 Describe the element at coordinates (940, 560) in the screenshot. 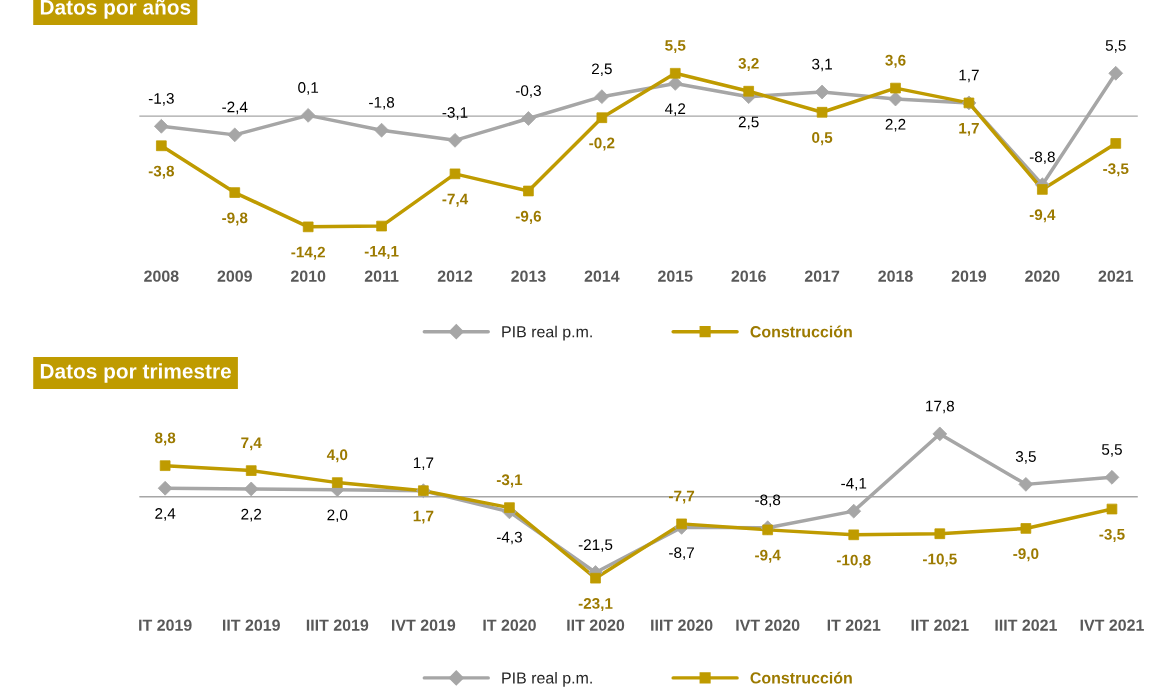

I see `data-label: -10,5` at that location.